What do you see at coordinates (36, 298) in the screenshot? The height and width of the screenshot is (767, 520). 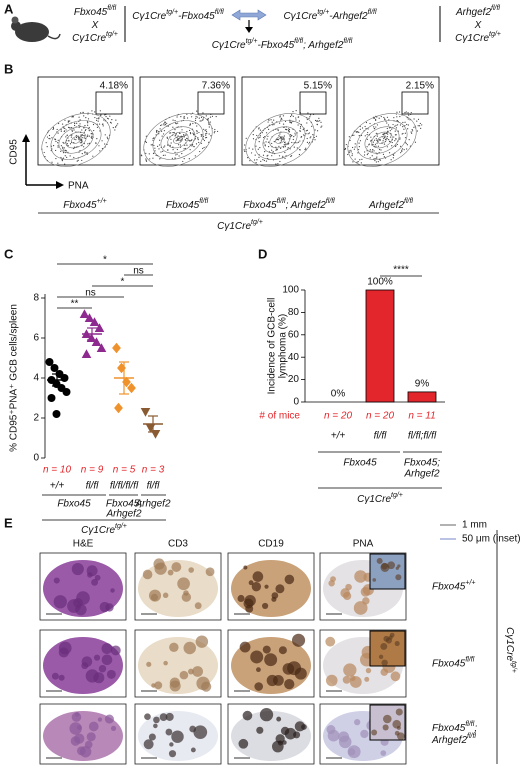 I see `y-tick-label: 8` at bounding box center [36, 298].